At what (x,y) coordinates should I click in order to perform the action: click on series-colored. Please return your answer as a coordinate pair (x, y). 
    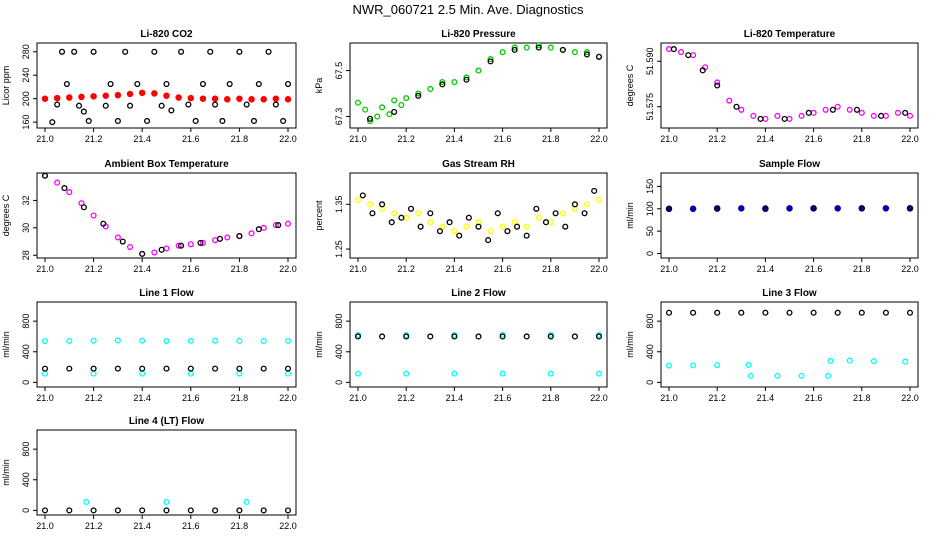
    Looking at the image, I should click on (166, 96).